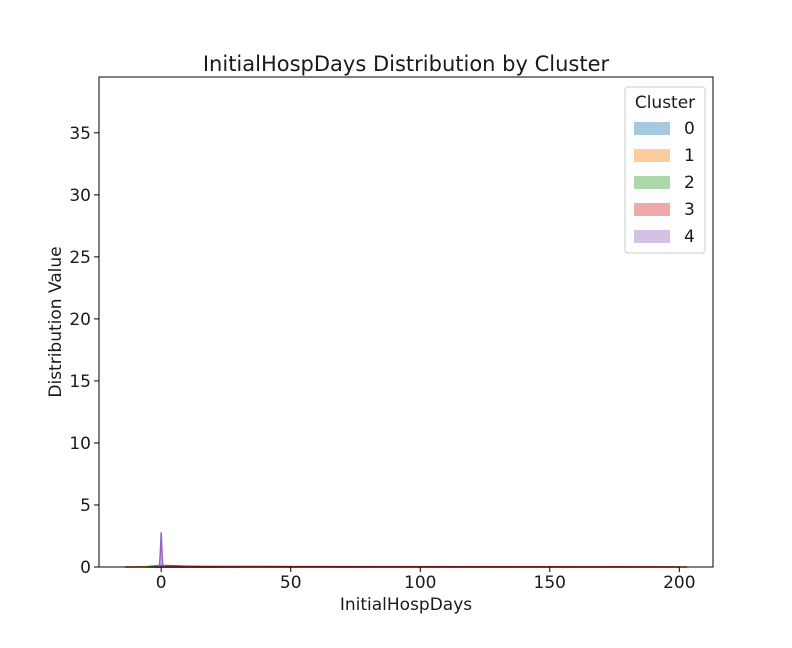 This screenshot has height=648, width=792. I want to click on legend-title: Cluster, so click(665, 103).